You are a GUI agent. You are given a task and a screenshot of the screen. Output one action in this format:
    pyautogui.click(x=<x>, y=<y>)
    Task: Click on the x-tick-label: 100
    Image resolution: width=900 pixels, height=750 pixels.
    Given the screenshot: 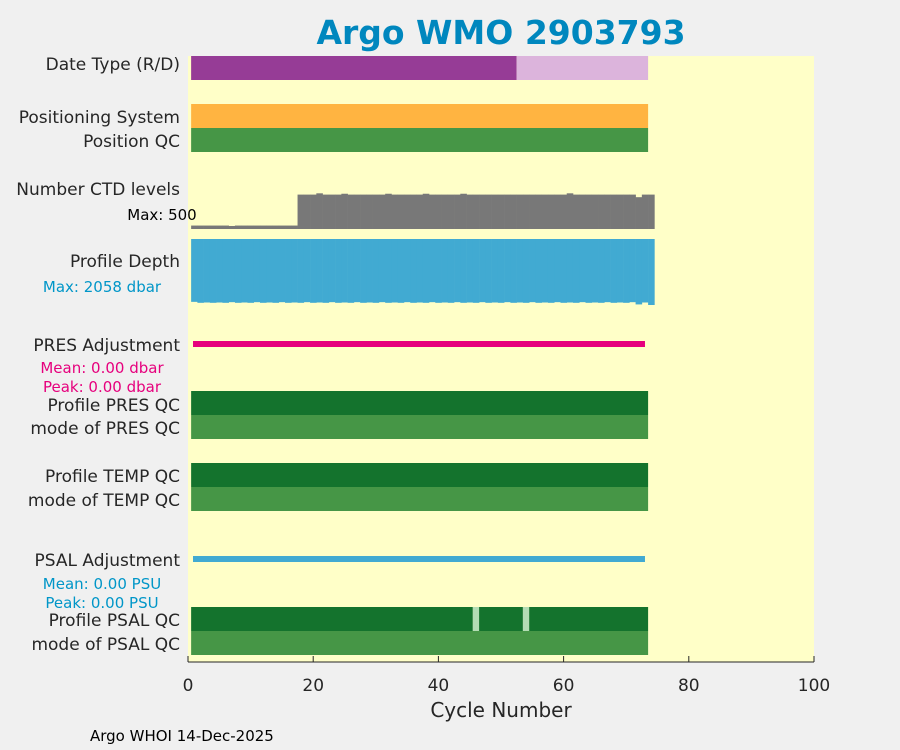 What is the action you would take?
    pyautogui.click(x=814, y=686)
    